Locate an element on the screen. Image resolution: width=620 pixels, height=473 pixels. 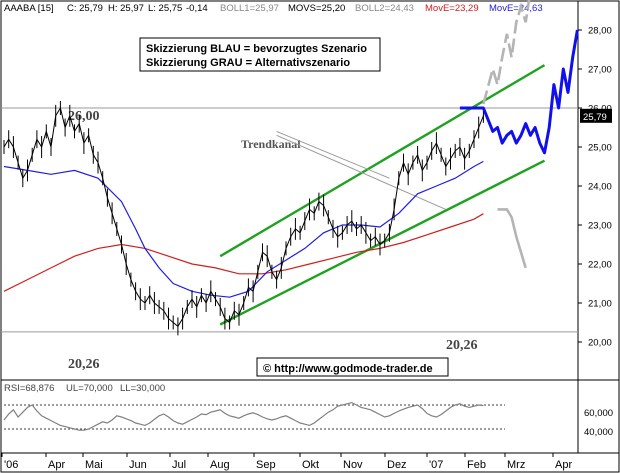
source-url: © http://www.godmode-trader.de is located at coordinates (352, 367).